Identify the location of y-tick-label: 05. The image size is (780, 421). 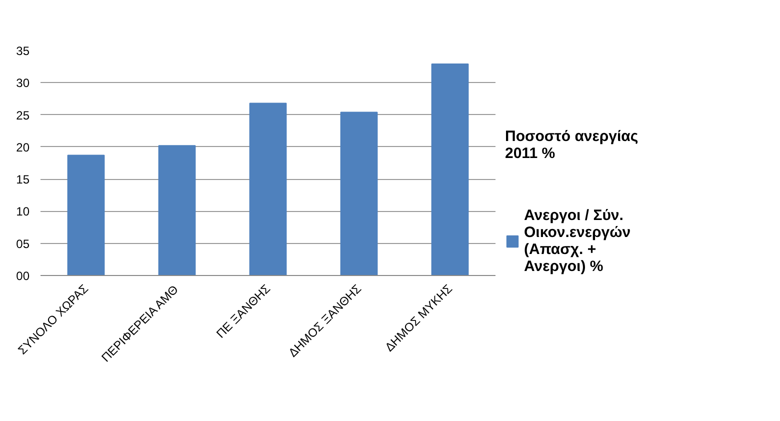
(23, 243).